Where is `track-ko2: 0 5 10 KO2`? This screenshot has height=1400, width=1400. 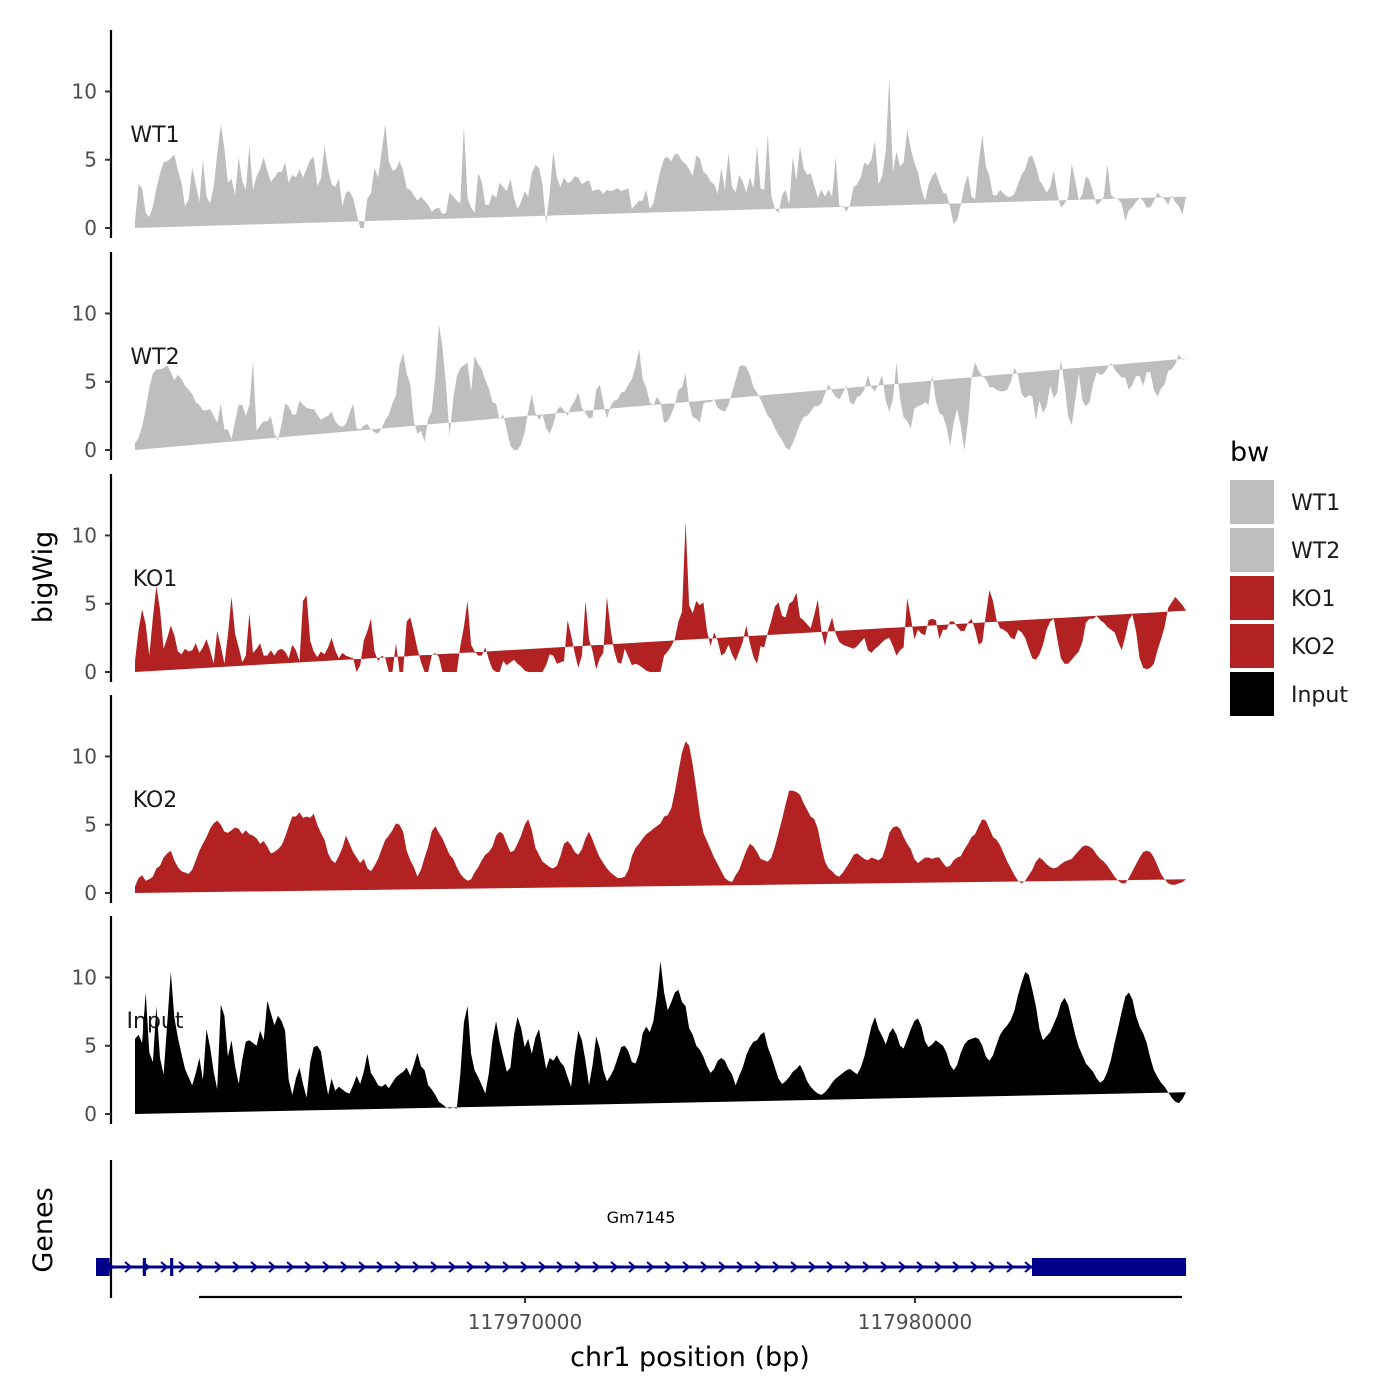 track-ko2: 0 5 10 KO2 is located at coordinates (629, 800).